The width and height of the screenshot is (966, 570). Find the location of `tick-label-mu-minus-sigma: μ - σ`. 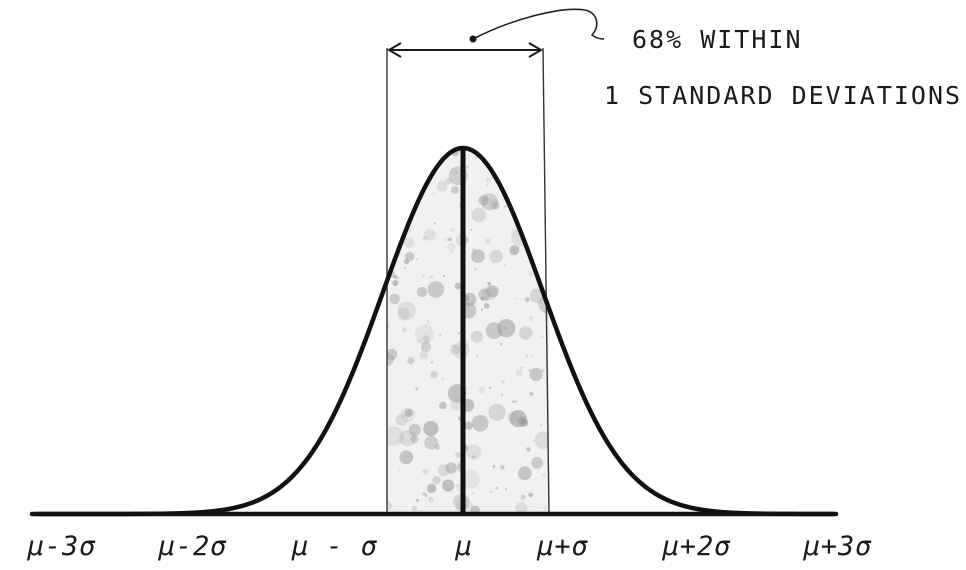

tick-label-mu-minus-sigma: μ - σ is located at coordinates (334, 546).